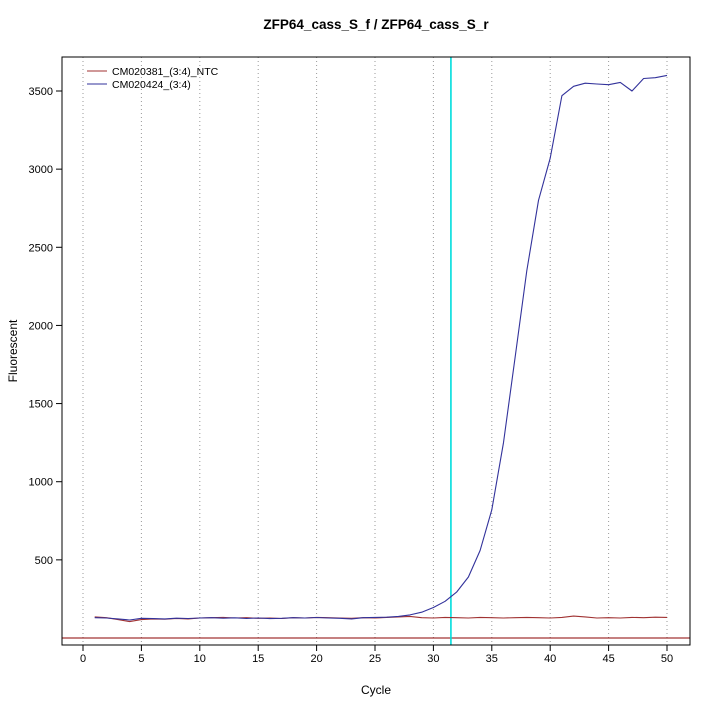 The height and width of the screenshot is (725, 720). I want to click on legend-label-ntc: CM020381_(3:4)_NTC, so click(165, 72).